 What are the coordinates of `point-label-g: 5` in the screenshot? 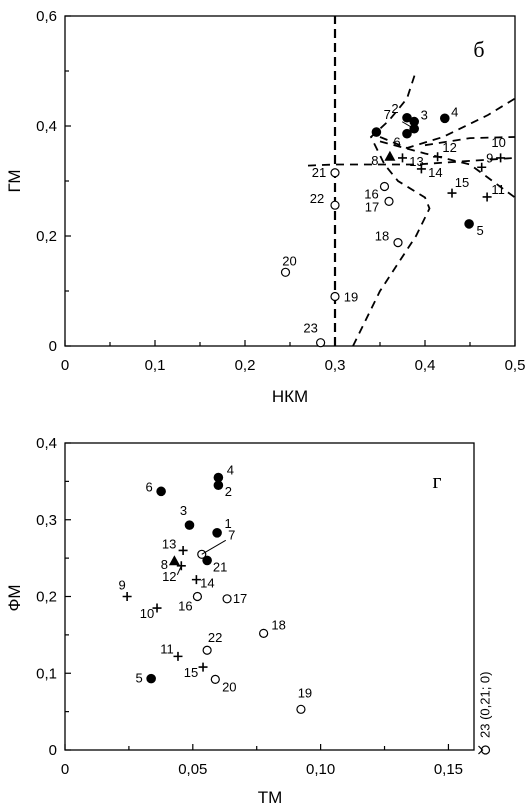 It's located at (139, 678).